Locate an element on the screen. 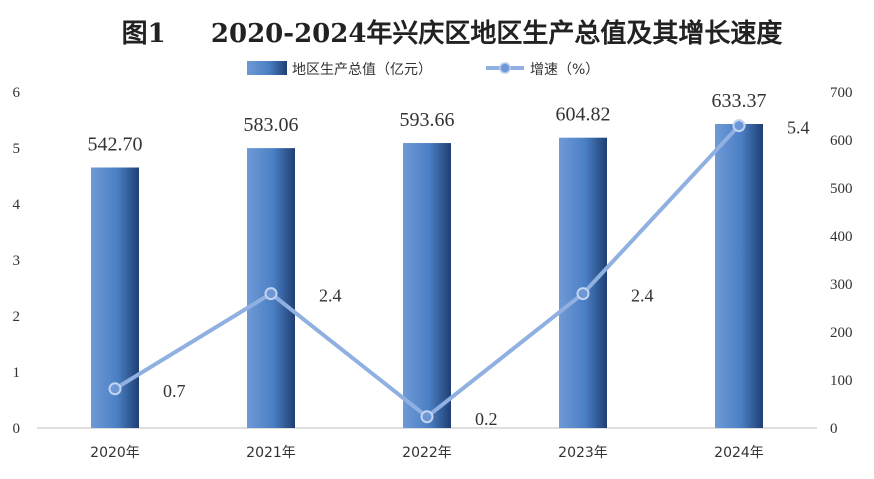 The height and width of the screenshot is (479, 874). legend-bar-label: 地区生产总值（亿元） is located at coordinates (362, 70).